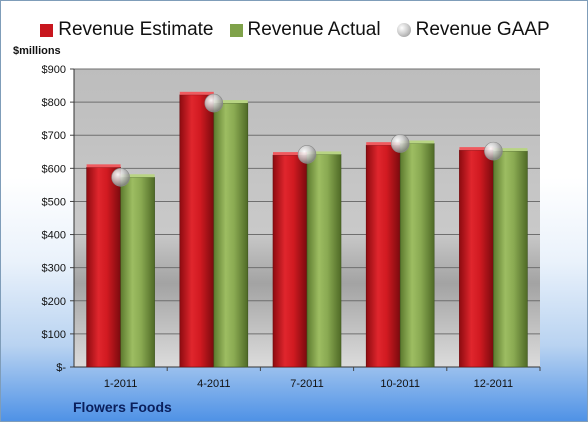  I want to click on legend-label-gaap: Revenue GAAP, so click(482, 29).